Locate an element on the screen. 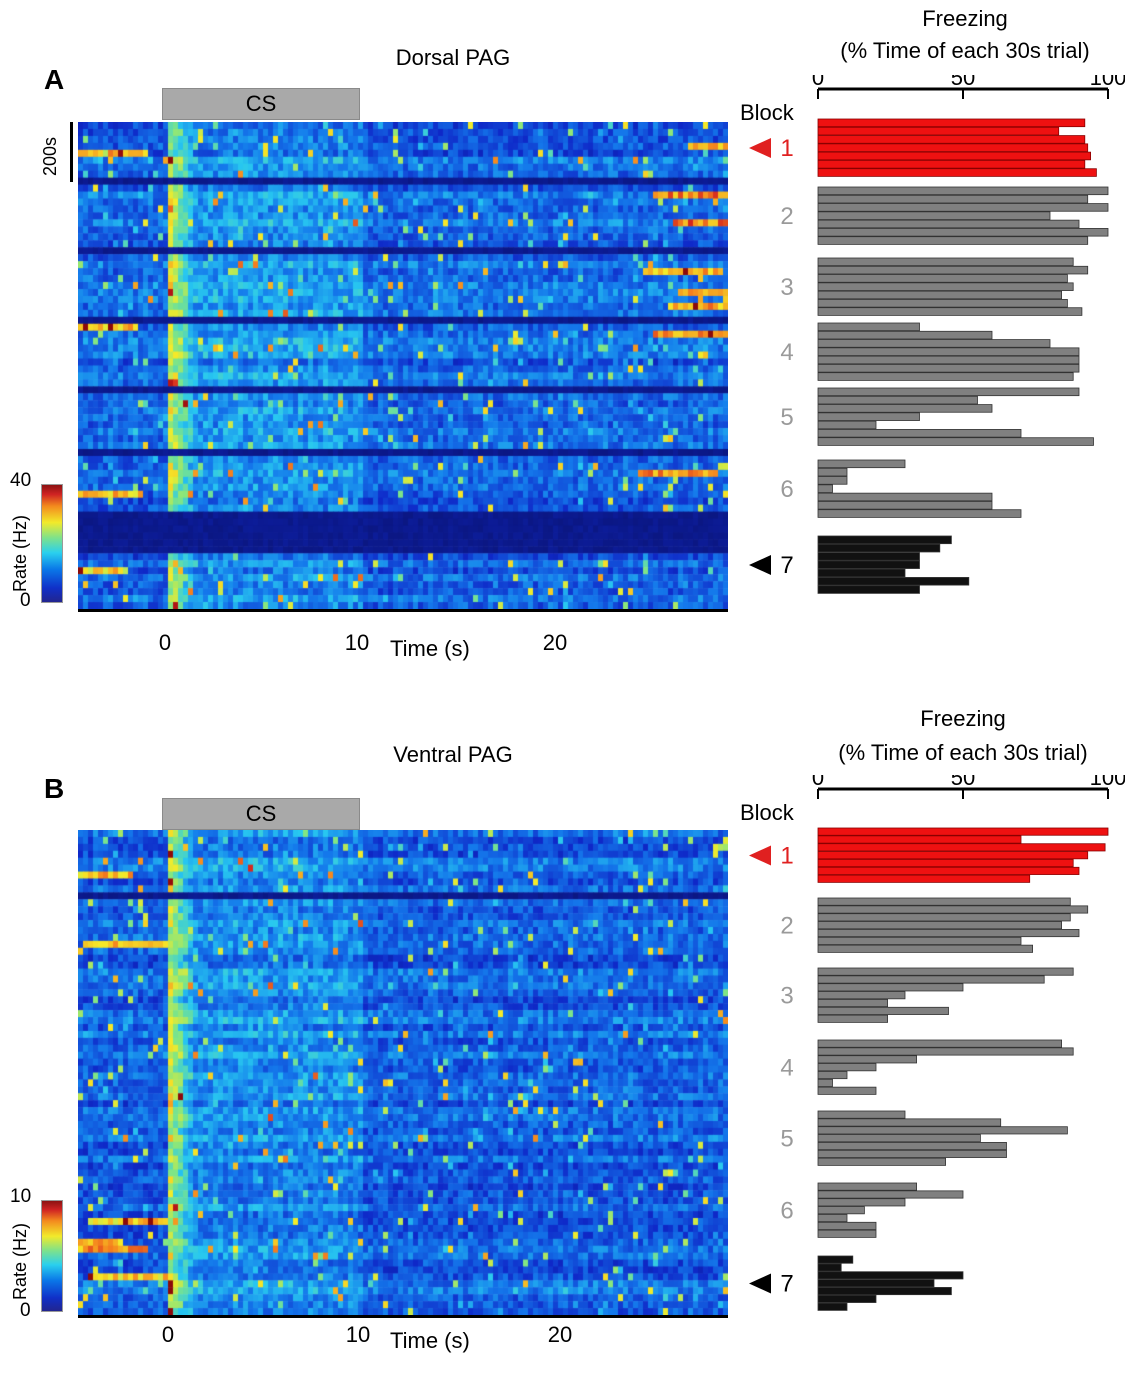  block-label: 5 is located at coordinates (786, 1139).